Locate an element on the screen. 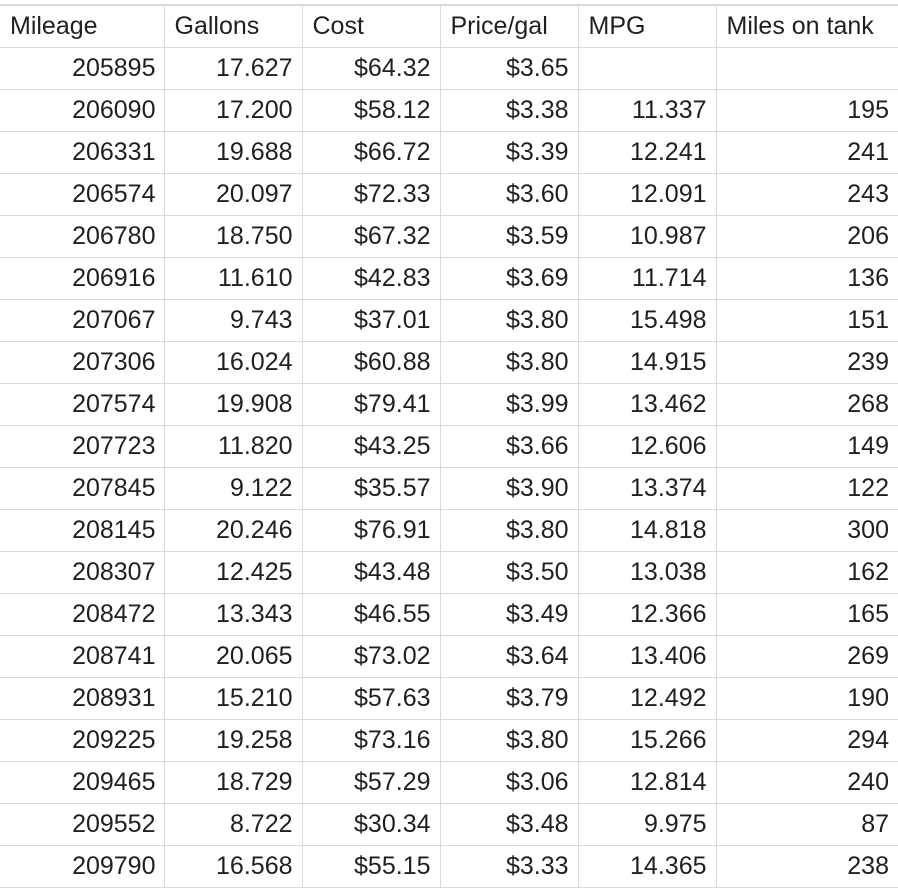  cell-miles-on-tank: 269 is located at coordinates (806, 656).